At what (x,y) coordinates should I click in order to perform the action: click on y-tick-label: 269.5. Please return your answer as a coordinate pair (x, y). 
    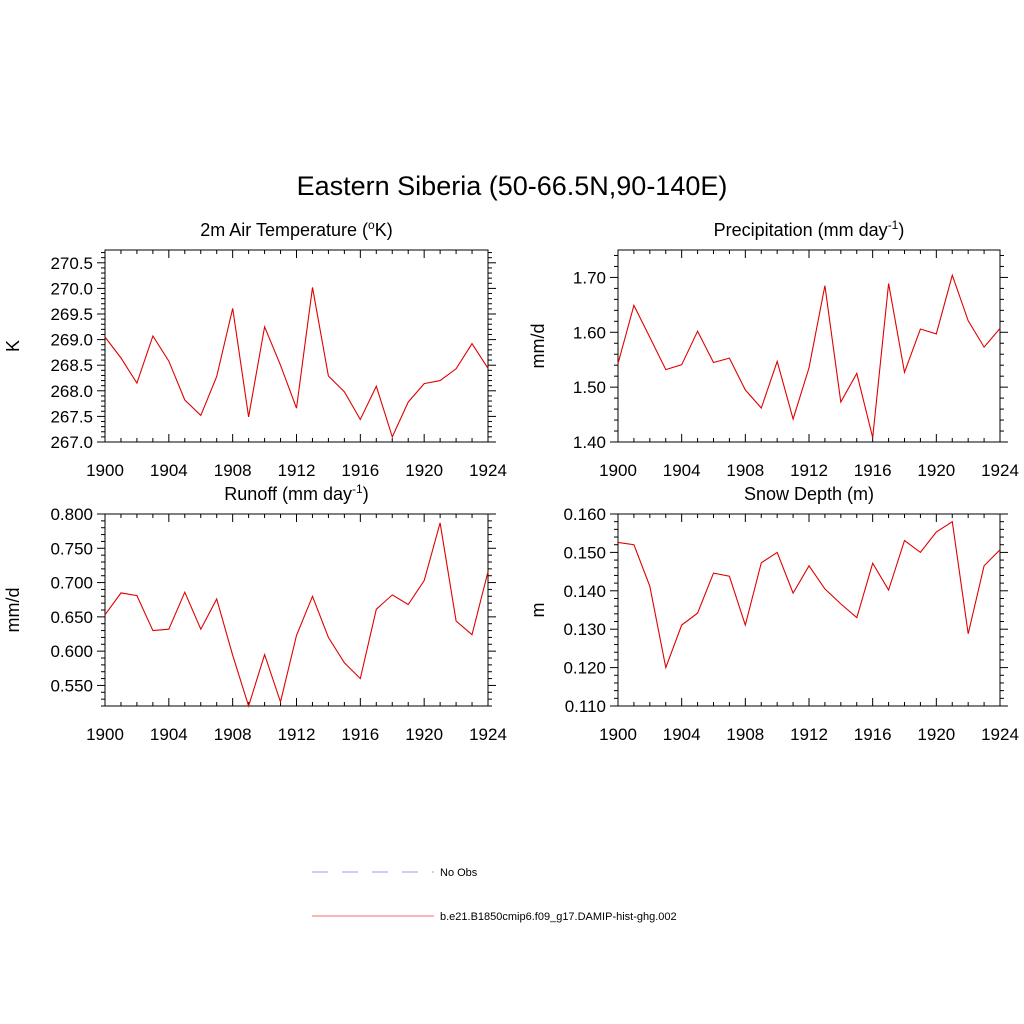
    Looking at the image, I should click on (71, 314).